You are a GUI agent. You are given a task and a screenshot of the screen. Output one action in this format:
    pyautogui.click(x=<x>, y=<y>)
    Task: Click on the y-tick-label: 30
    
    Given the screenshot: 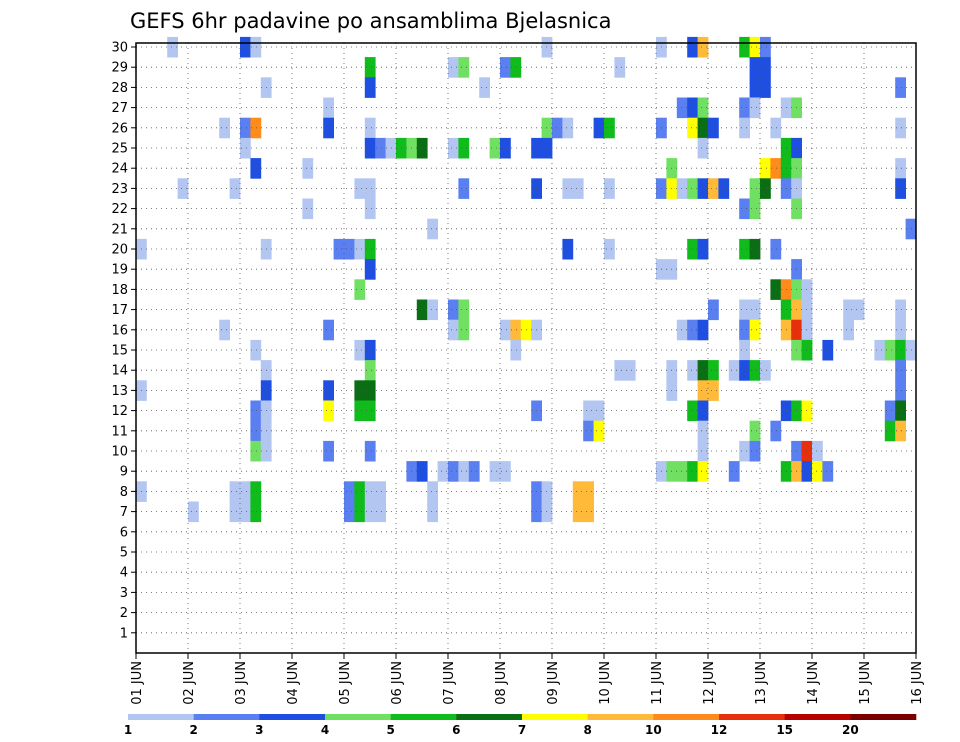 What is the action you would take?
    pyautogui.click(x=119, y=48)
    